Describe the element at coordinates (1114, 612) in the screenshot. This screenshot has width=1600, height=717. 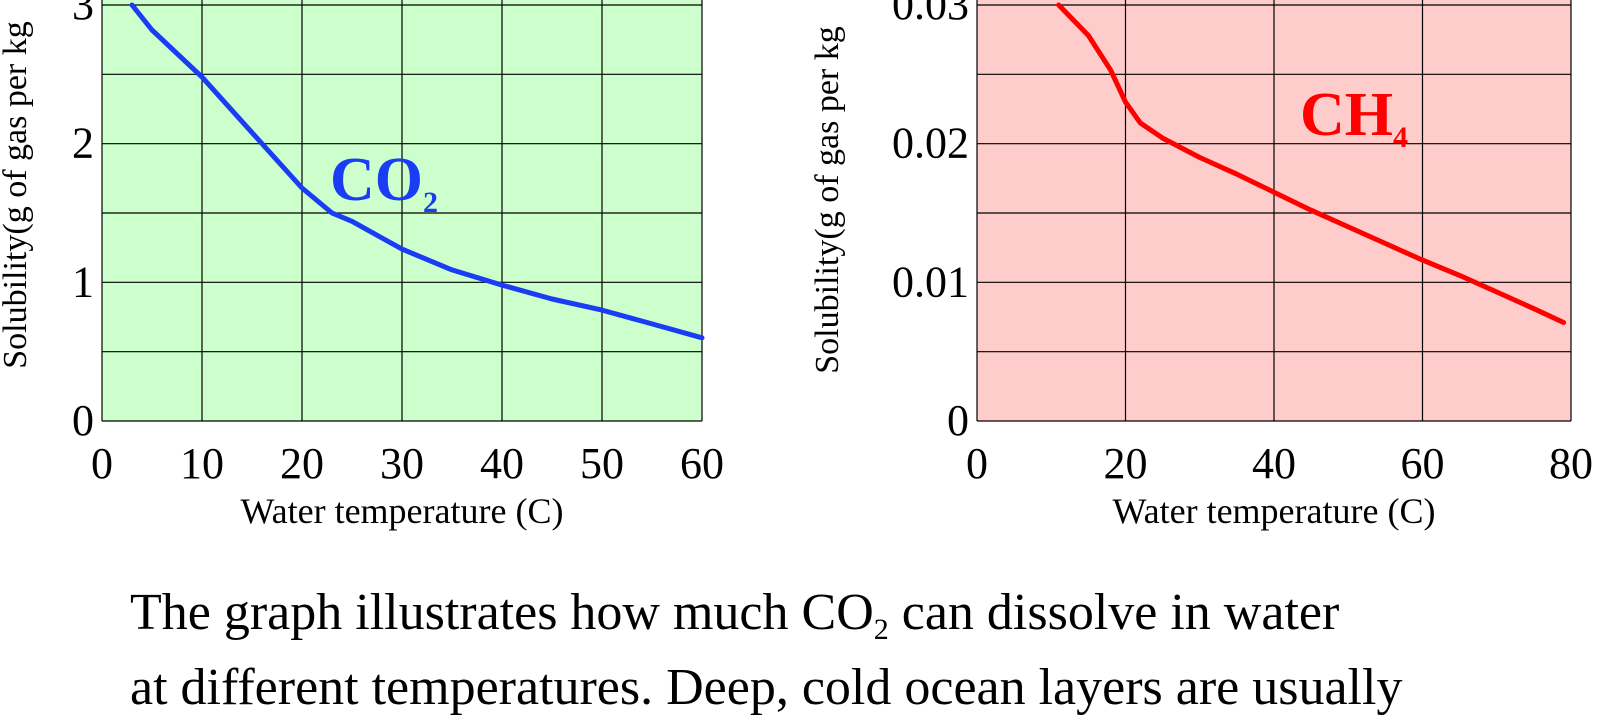
I see `caption-text-after: can dissolve in water` at that location.